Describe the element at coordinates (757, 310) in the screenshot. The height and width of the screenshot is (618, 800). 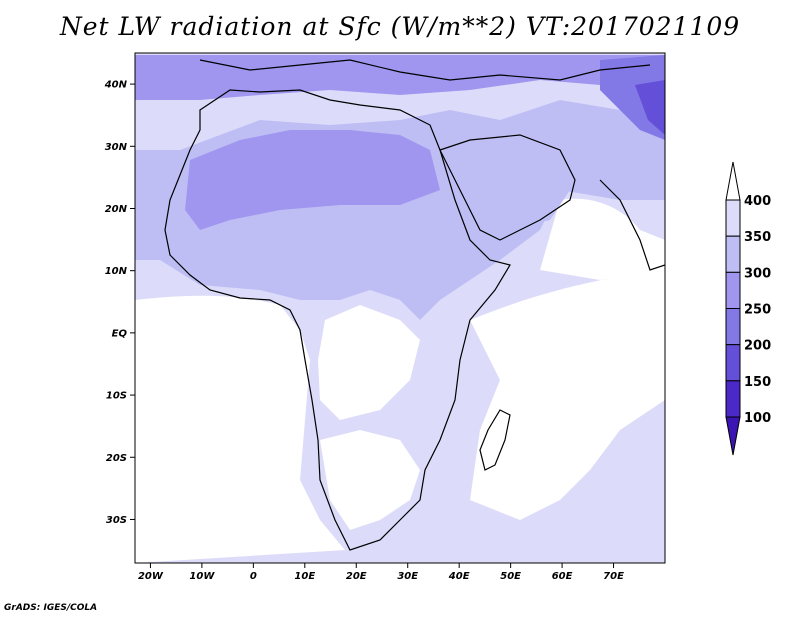
I see `colorbar-label: 250` at that location.